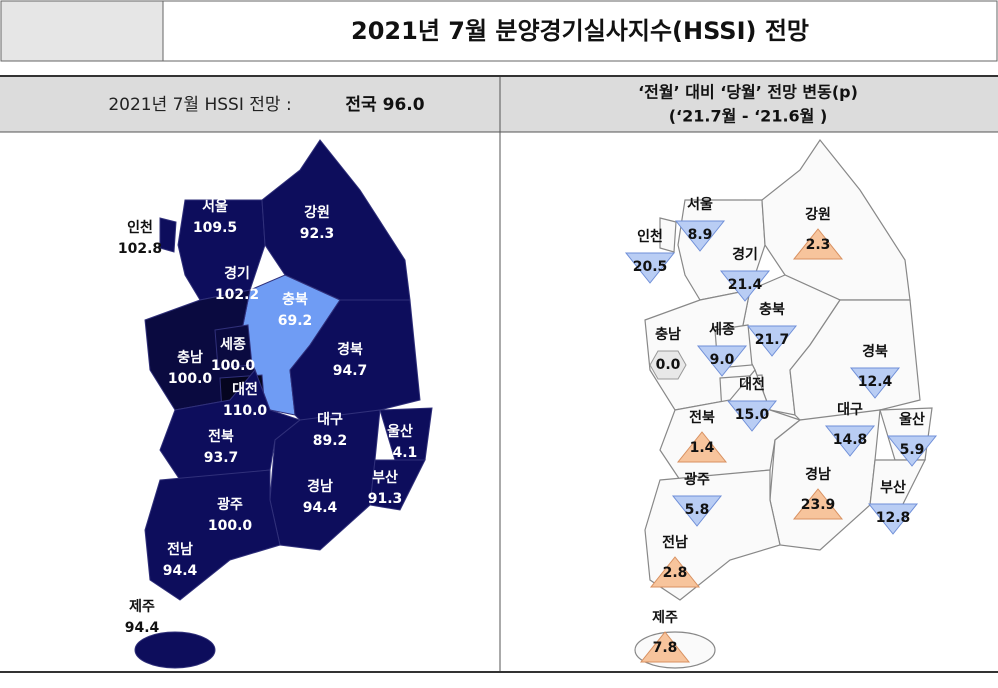 This screenshot has height=688, width=998. I want to click on region-value: 69.2, so click(295, 321).